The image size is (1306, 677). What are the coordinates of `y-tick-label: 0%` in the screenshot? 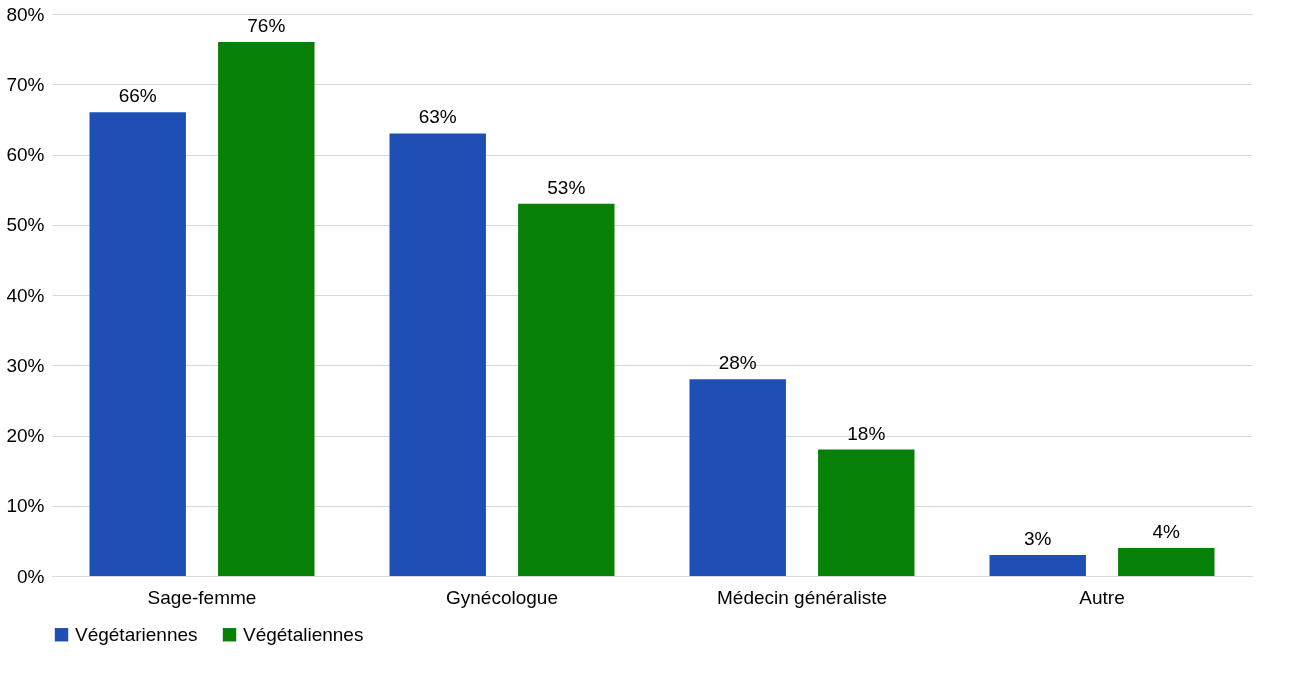 It's located at (31, 576).